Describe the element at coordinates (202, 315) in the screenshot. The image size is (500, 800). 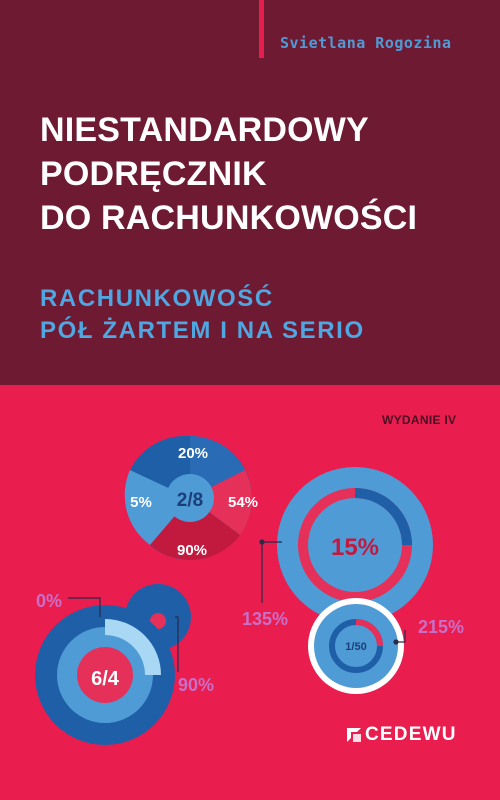
I see `book-subtitle: RACHUNKOWOŚĆ PÓŁ ŻARTEM I NA SERIO` at that location.